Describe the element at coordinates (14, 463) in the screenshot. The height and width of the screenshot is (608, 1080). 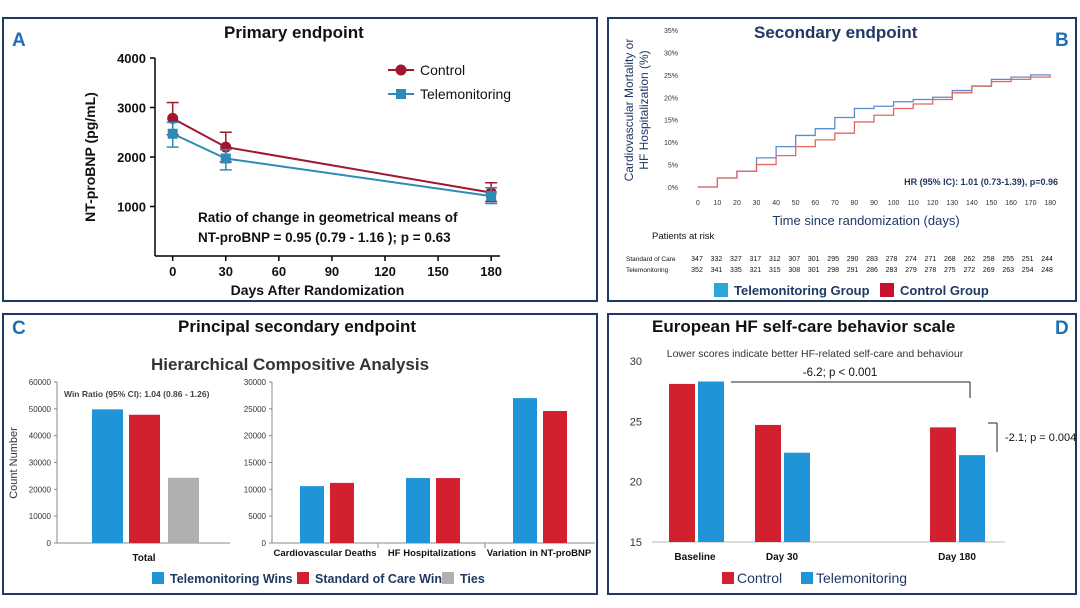
I see `y-axis-label: Count Number` at that location.